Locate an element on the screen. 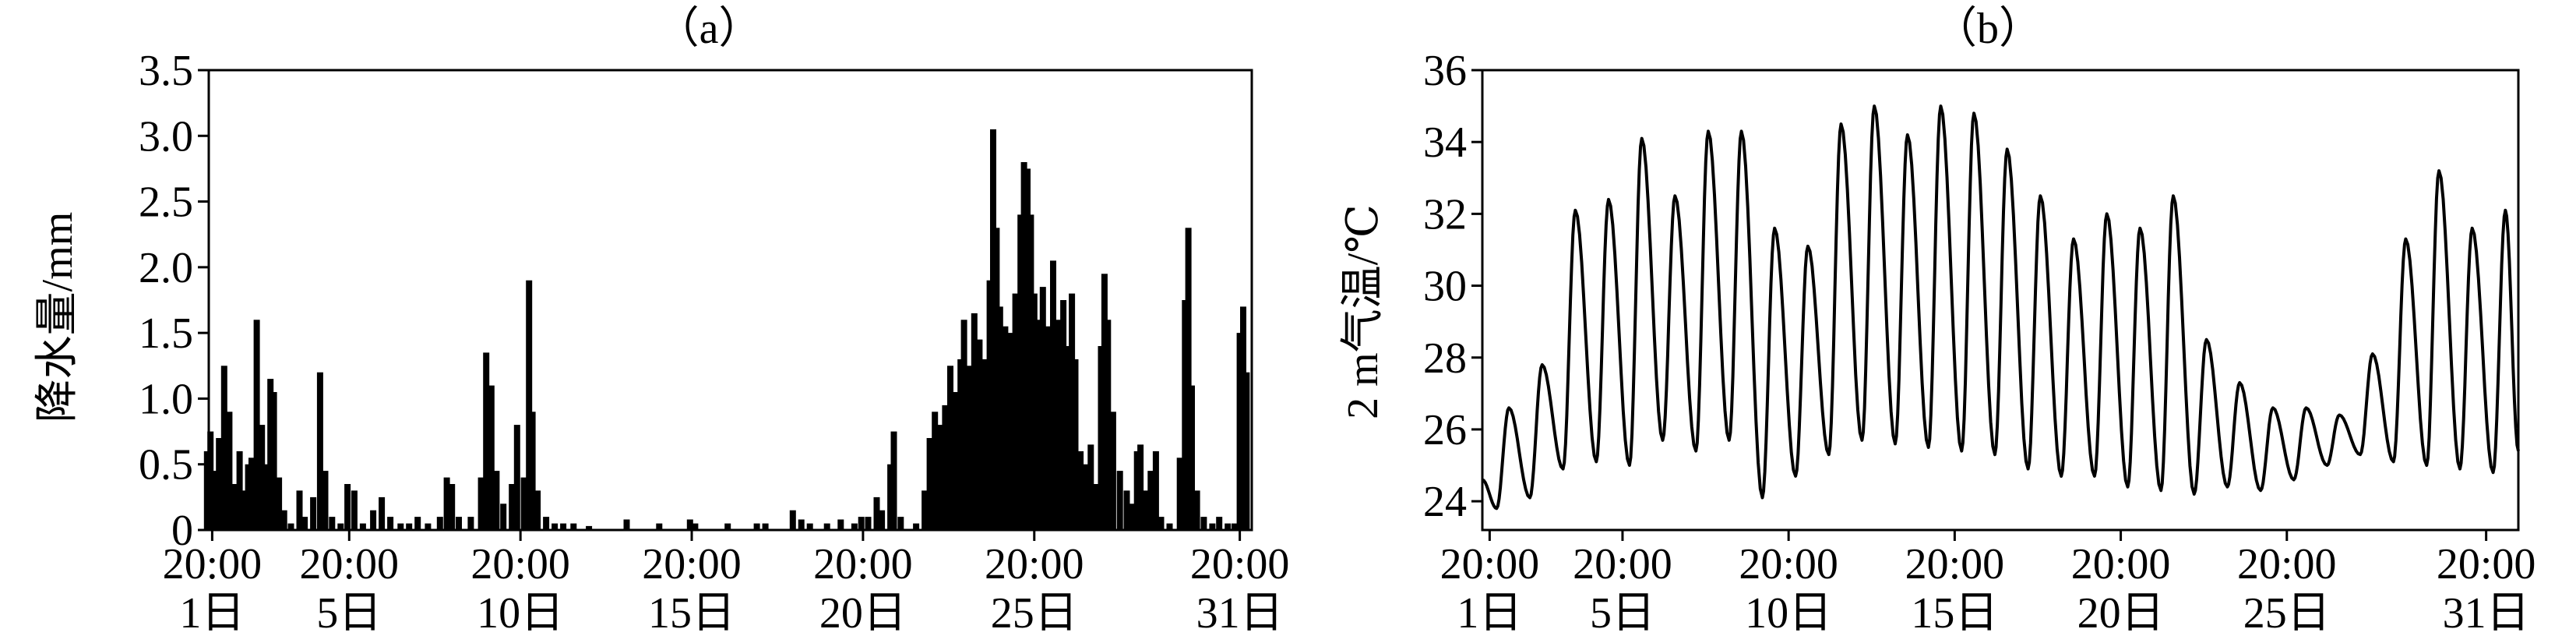 Image resolution: width=2576 pixels, height=636 pixels. precipitation-x-tick-date: 15日 is located at coordinates (691, 612).